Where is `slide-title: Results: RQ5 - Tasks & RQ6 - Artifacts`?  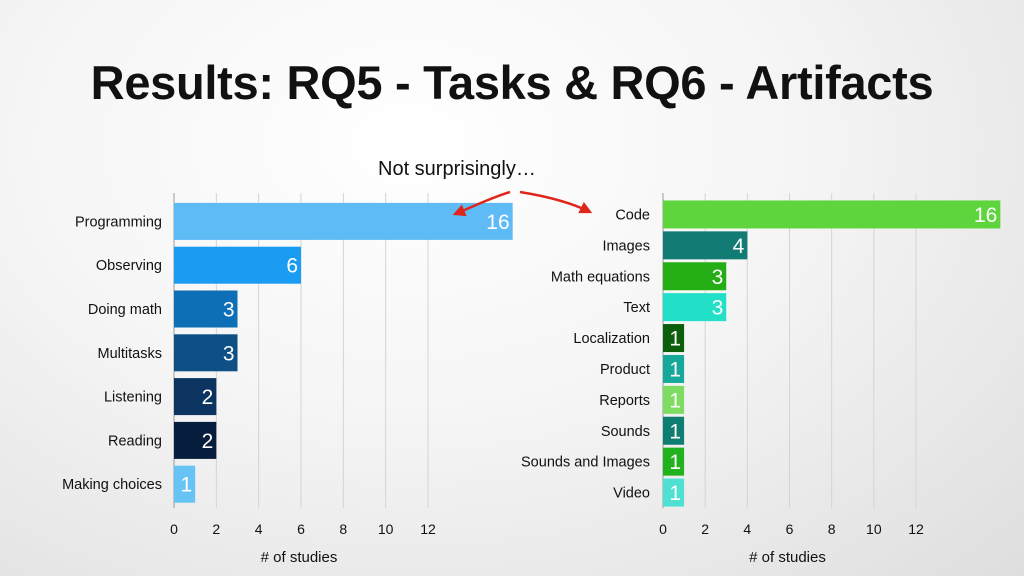
slide-title: Results: RQ5 - Tasks & RQ6 - Artifacts is located at coordinates (512, 82).